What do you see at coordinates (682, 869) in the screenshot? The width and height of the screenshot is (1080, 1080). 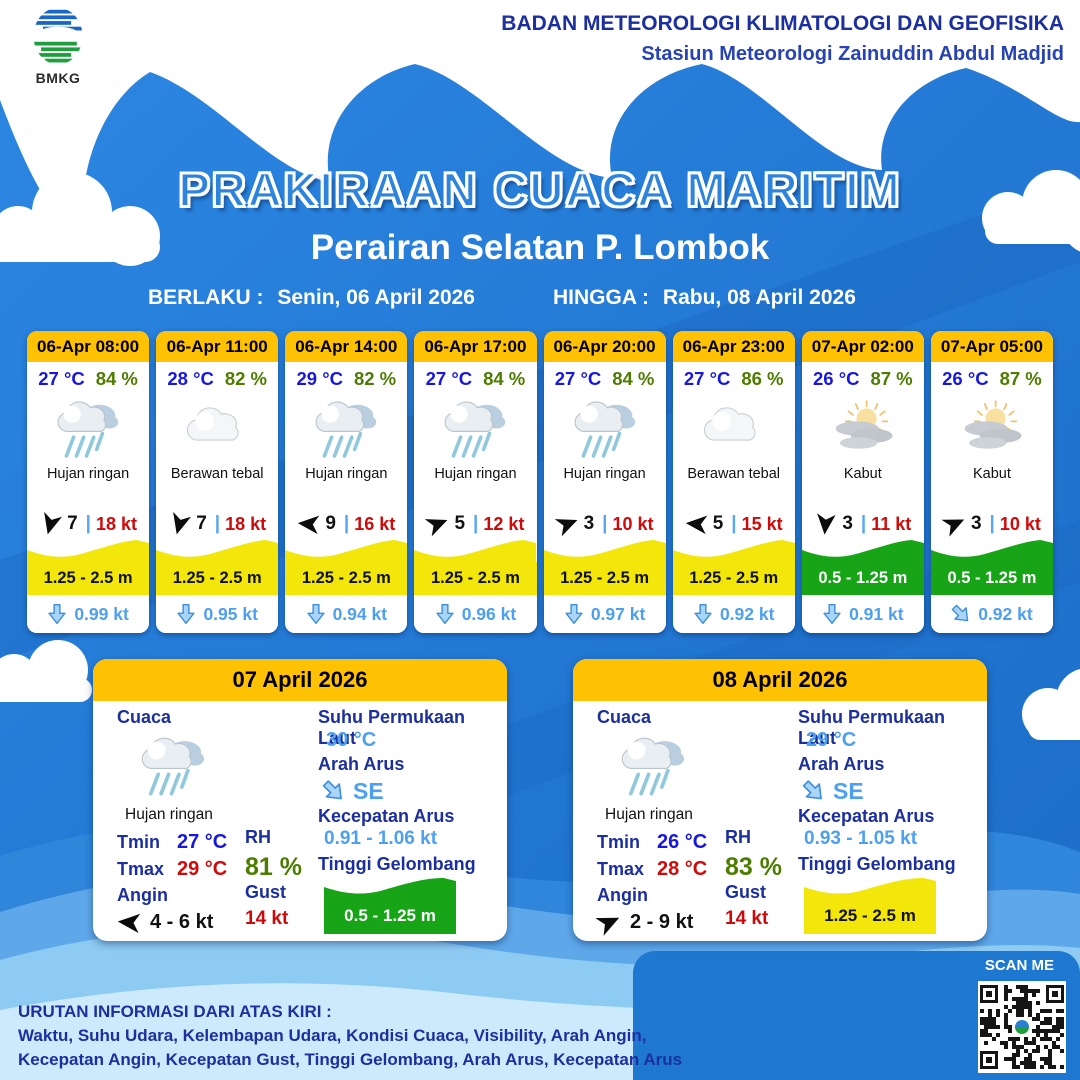 I see `tmax-value: 28 °C` at bounding box center [682, 869].